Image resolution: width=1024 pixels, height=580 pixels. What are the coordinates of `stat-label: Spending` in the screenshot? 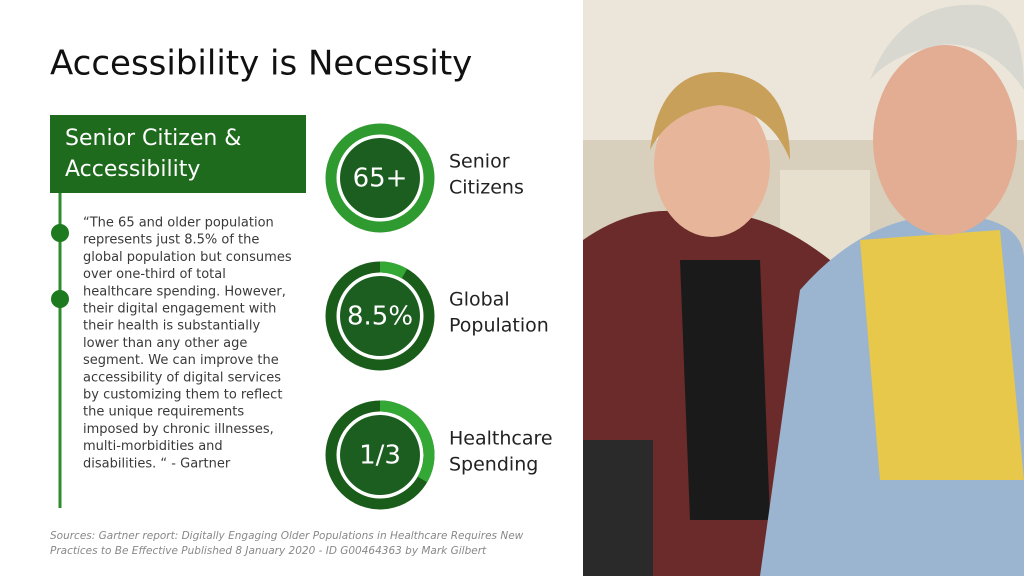 It's located at (493, 465).